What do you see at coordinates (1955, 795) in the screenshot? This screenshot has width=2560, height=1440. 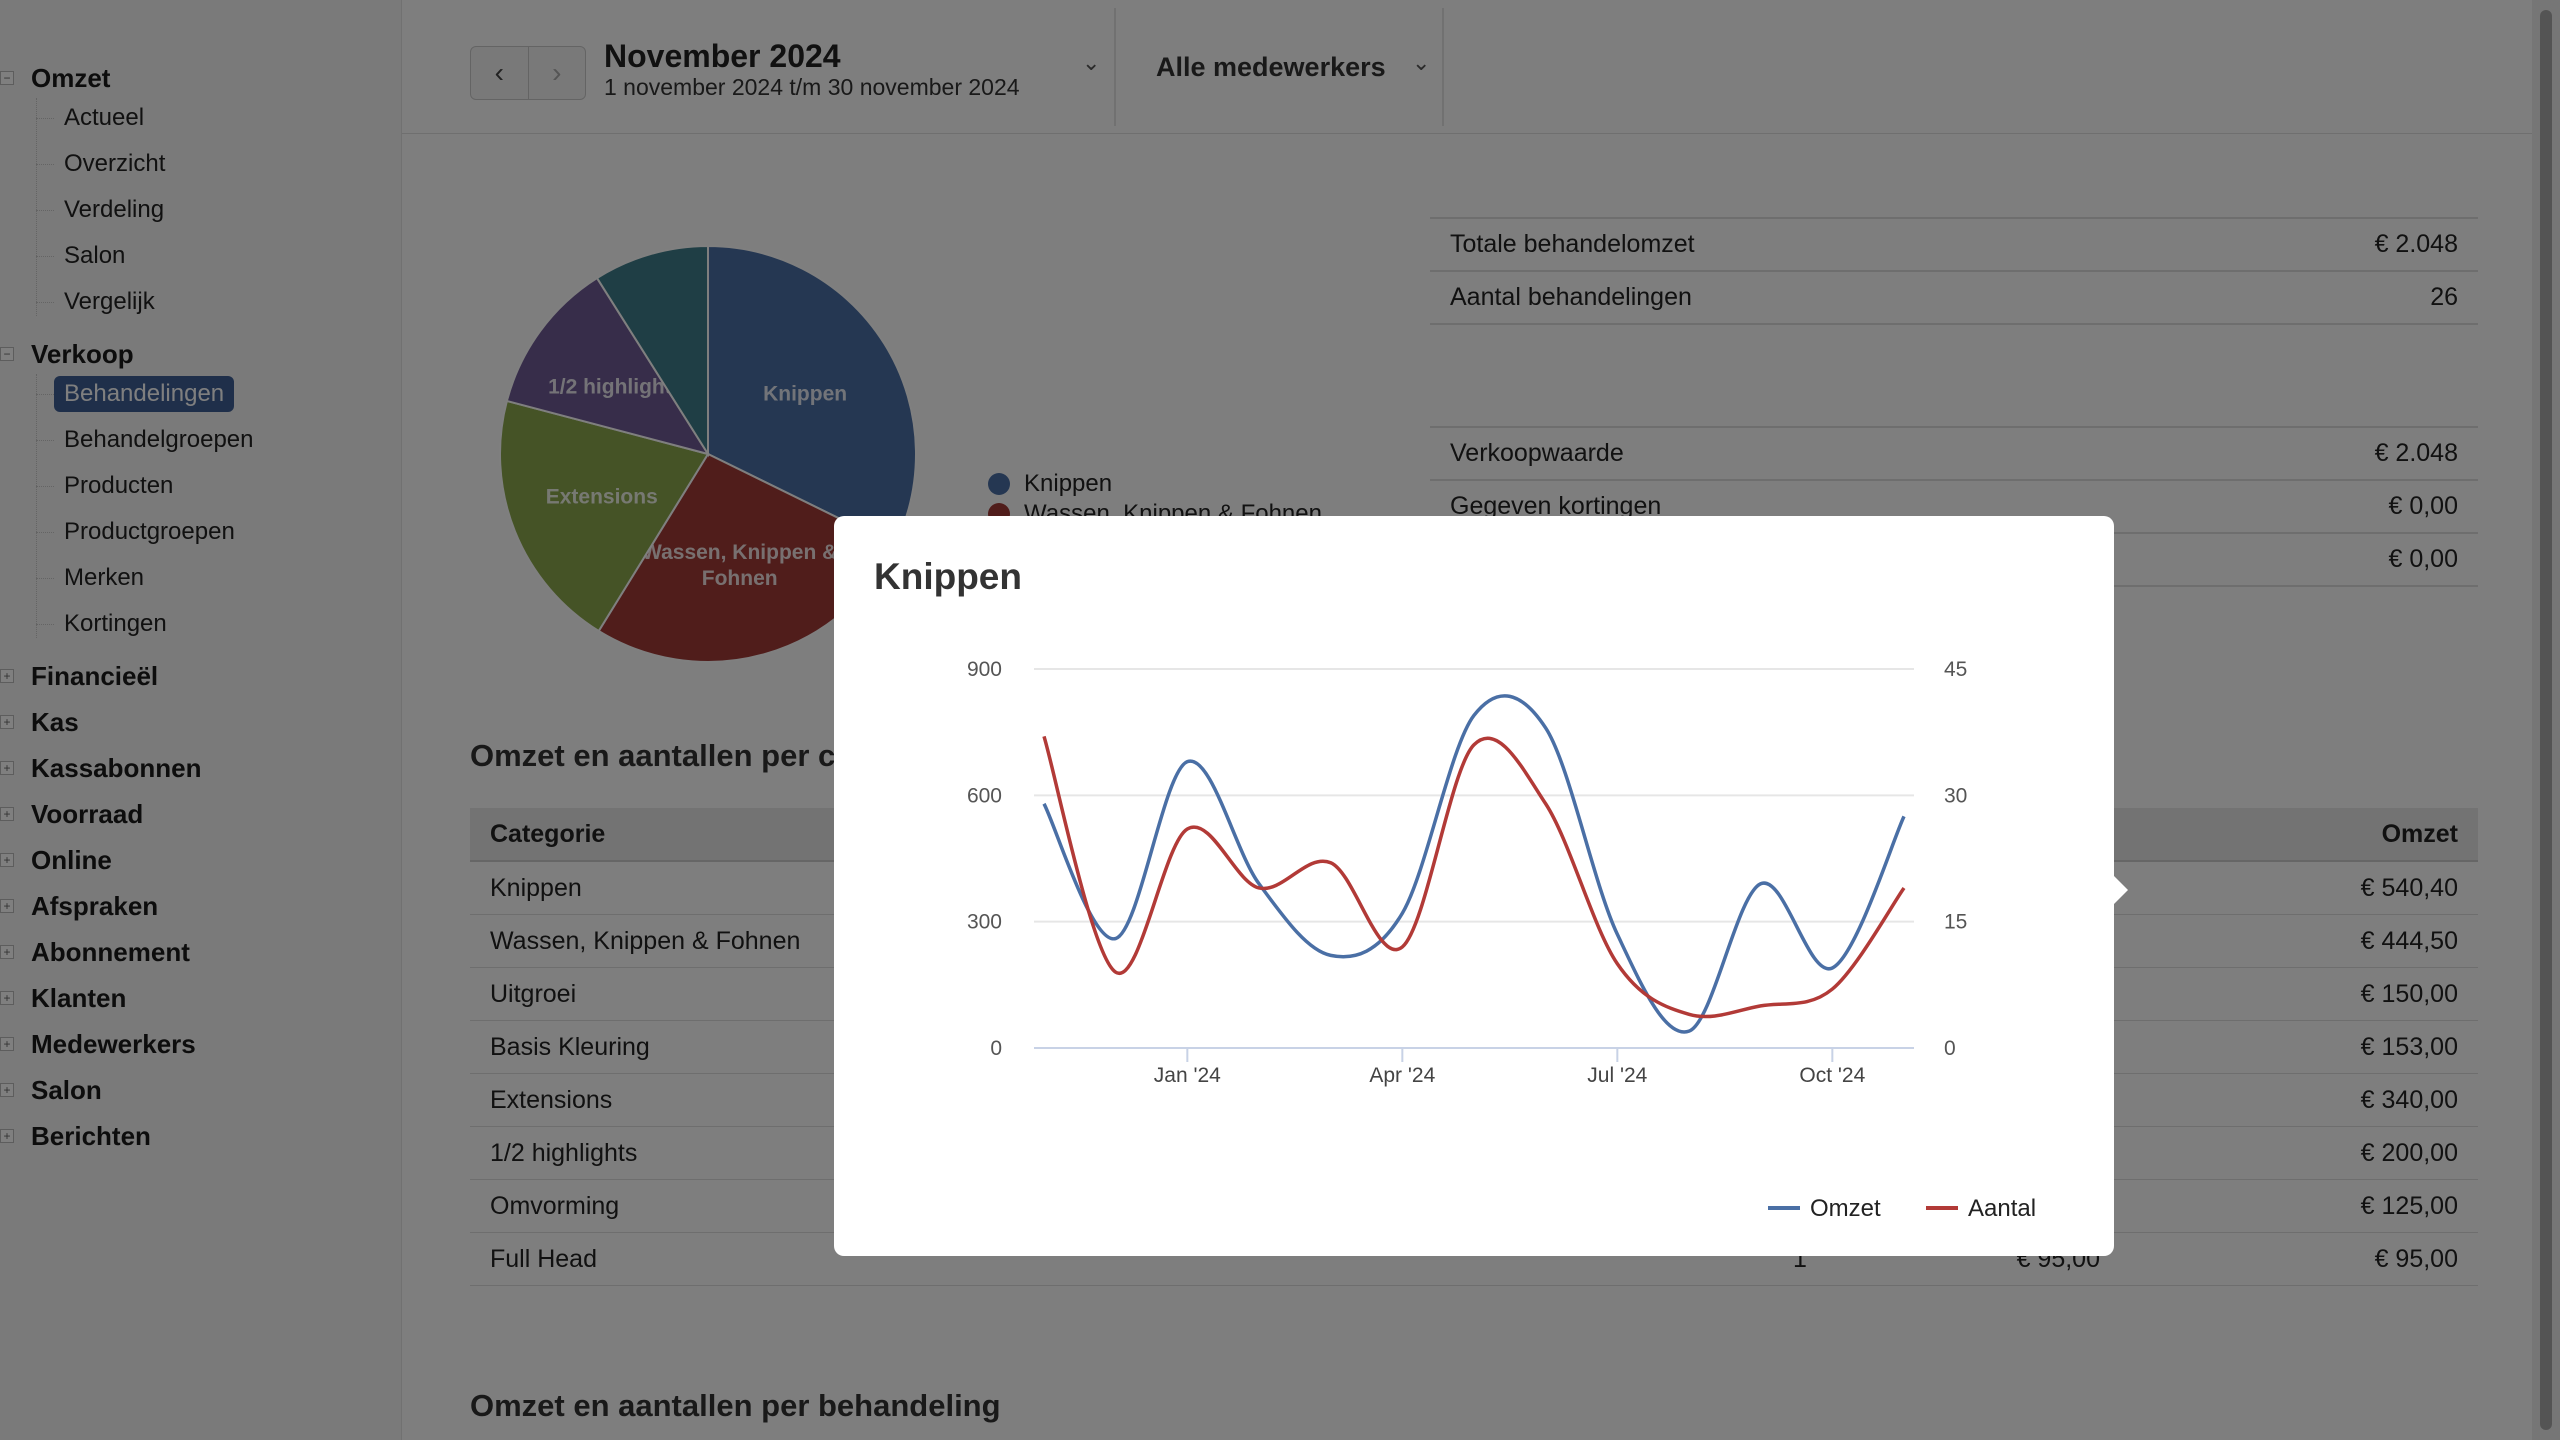 I see `y-right-tick-label: 30` at bounding box center [1955, 795].